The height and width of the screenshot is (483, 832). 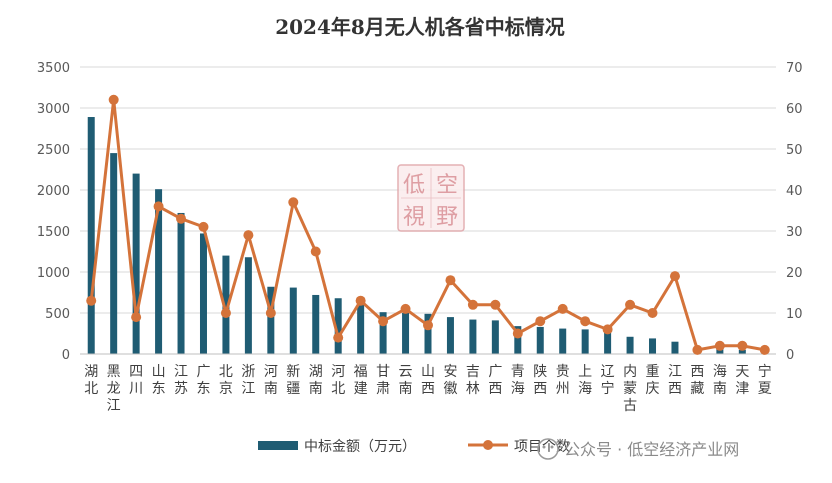 What do you see at coordinates (651, 449) in the screenshot?
I see `watermark-text: 公众号 · 低空经济产业网` at bounding box center [651, 449].